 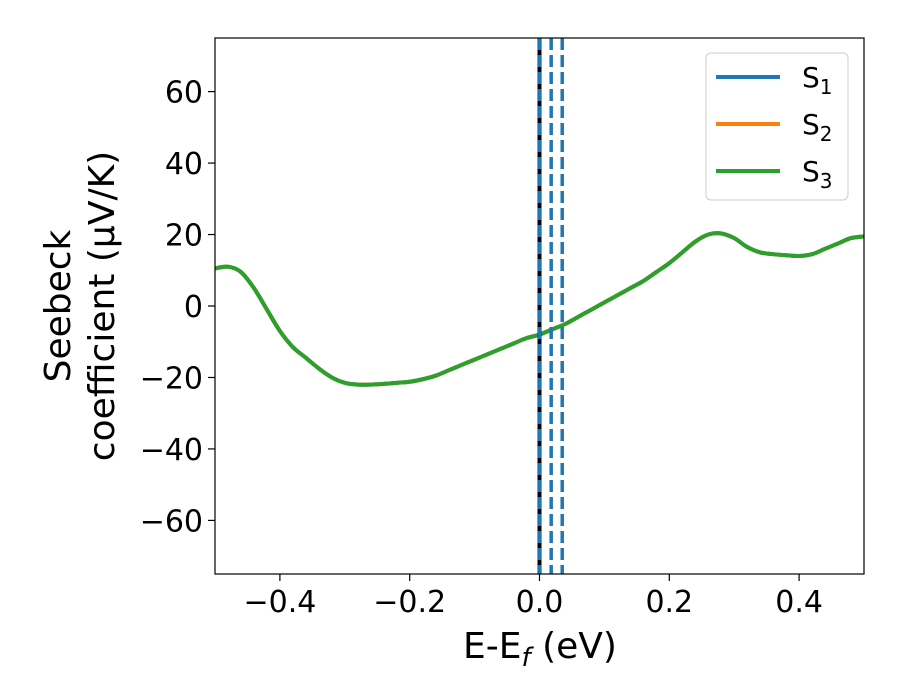 What do you see at coordinates (177, 307) in the screenshot?
I see `y-axis: 60 40 20 0 −20 −40 −60` at bounding box center [177, 307].